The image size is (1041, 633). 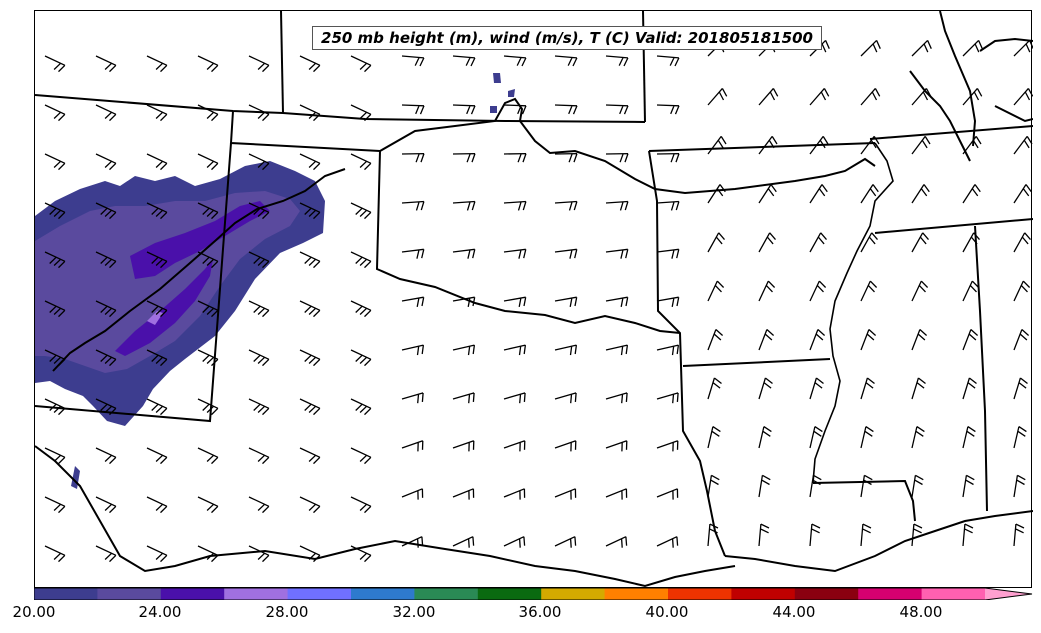 I want to click on temperature-colorbar, so click(x=533, y=594).